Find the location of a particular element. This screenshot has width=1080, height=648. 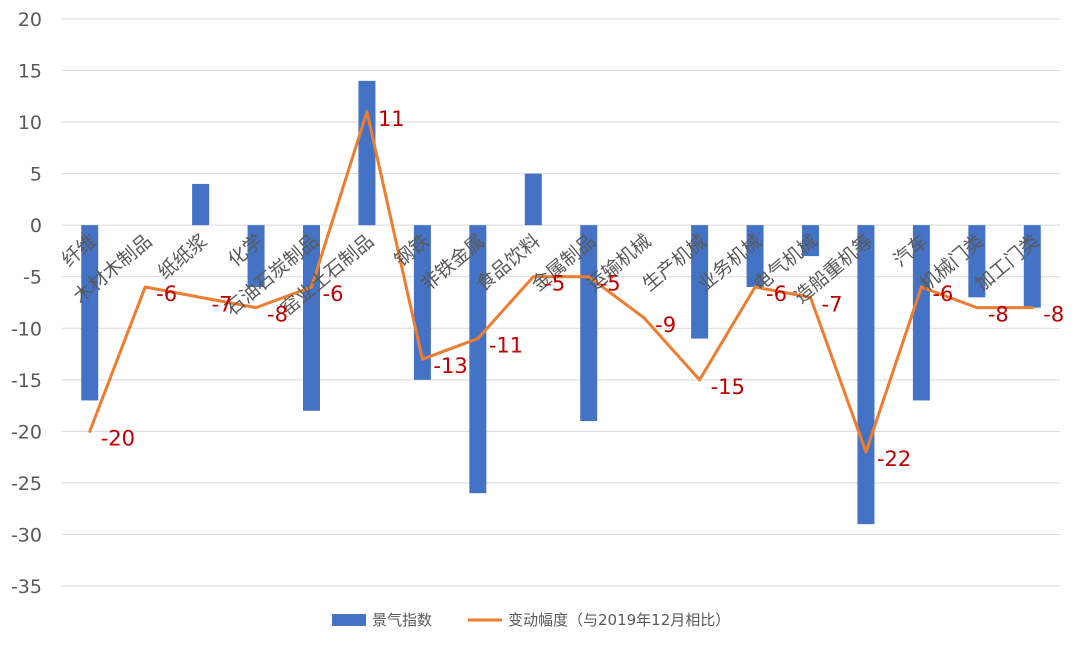

y-tick-label: 0 is located at coordinates (36, 226).